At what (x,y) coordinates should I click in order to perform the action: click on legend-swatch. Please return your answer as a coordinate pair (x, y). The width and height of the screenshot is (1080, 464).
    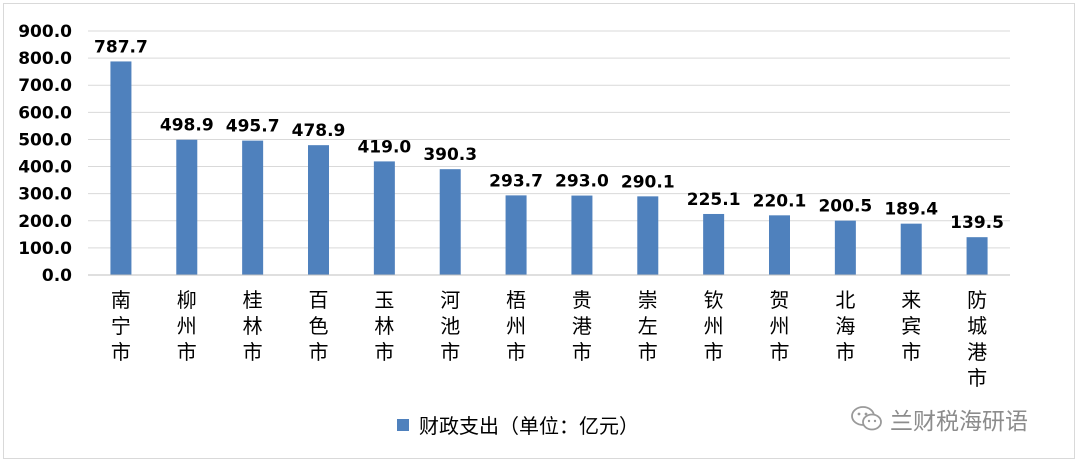
    Looking at the image, I should click on (403, 424).